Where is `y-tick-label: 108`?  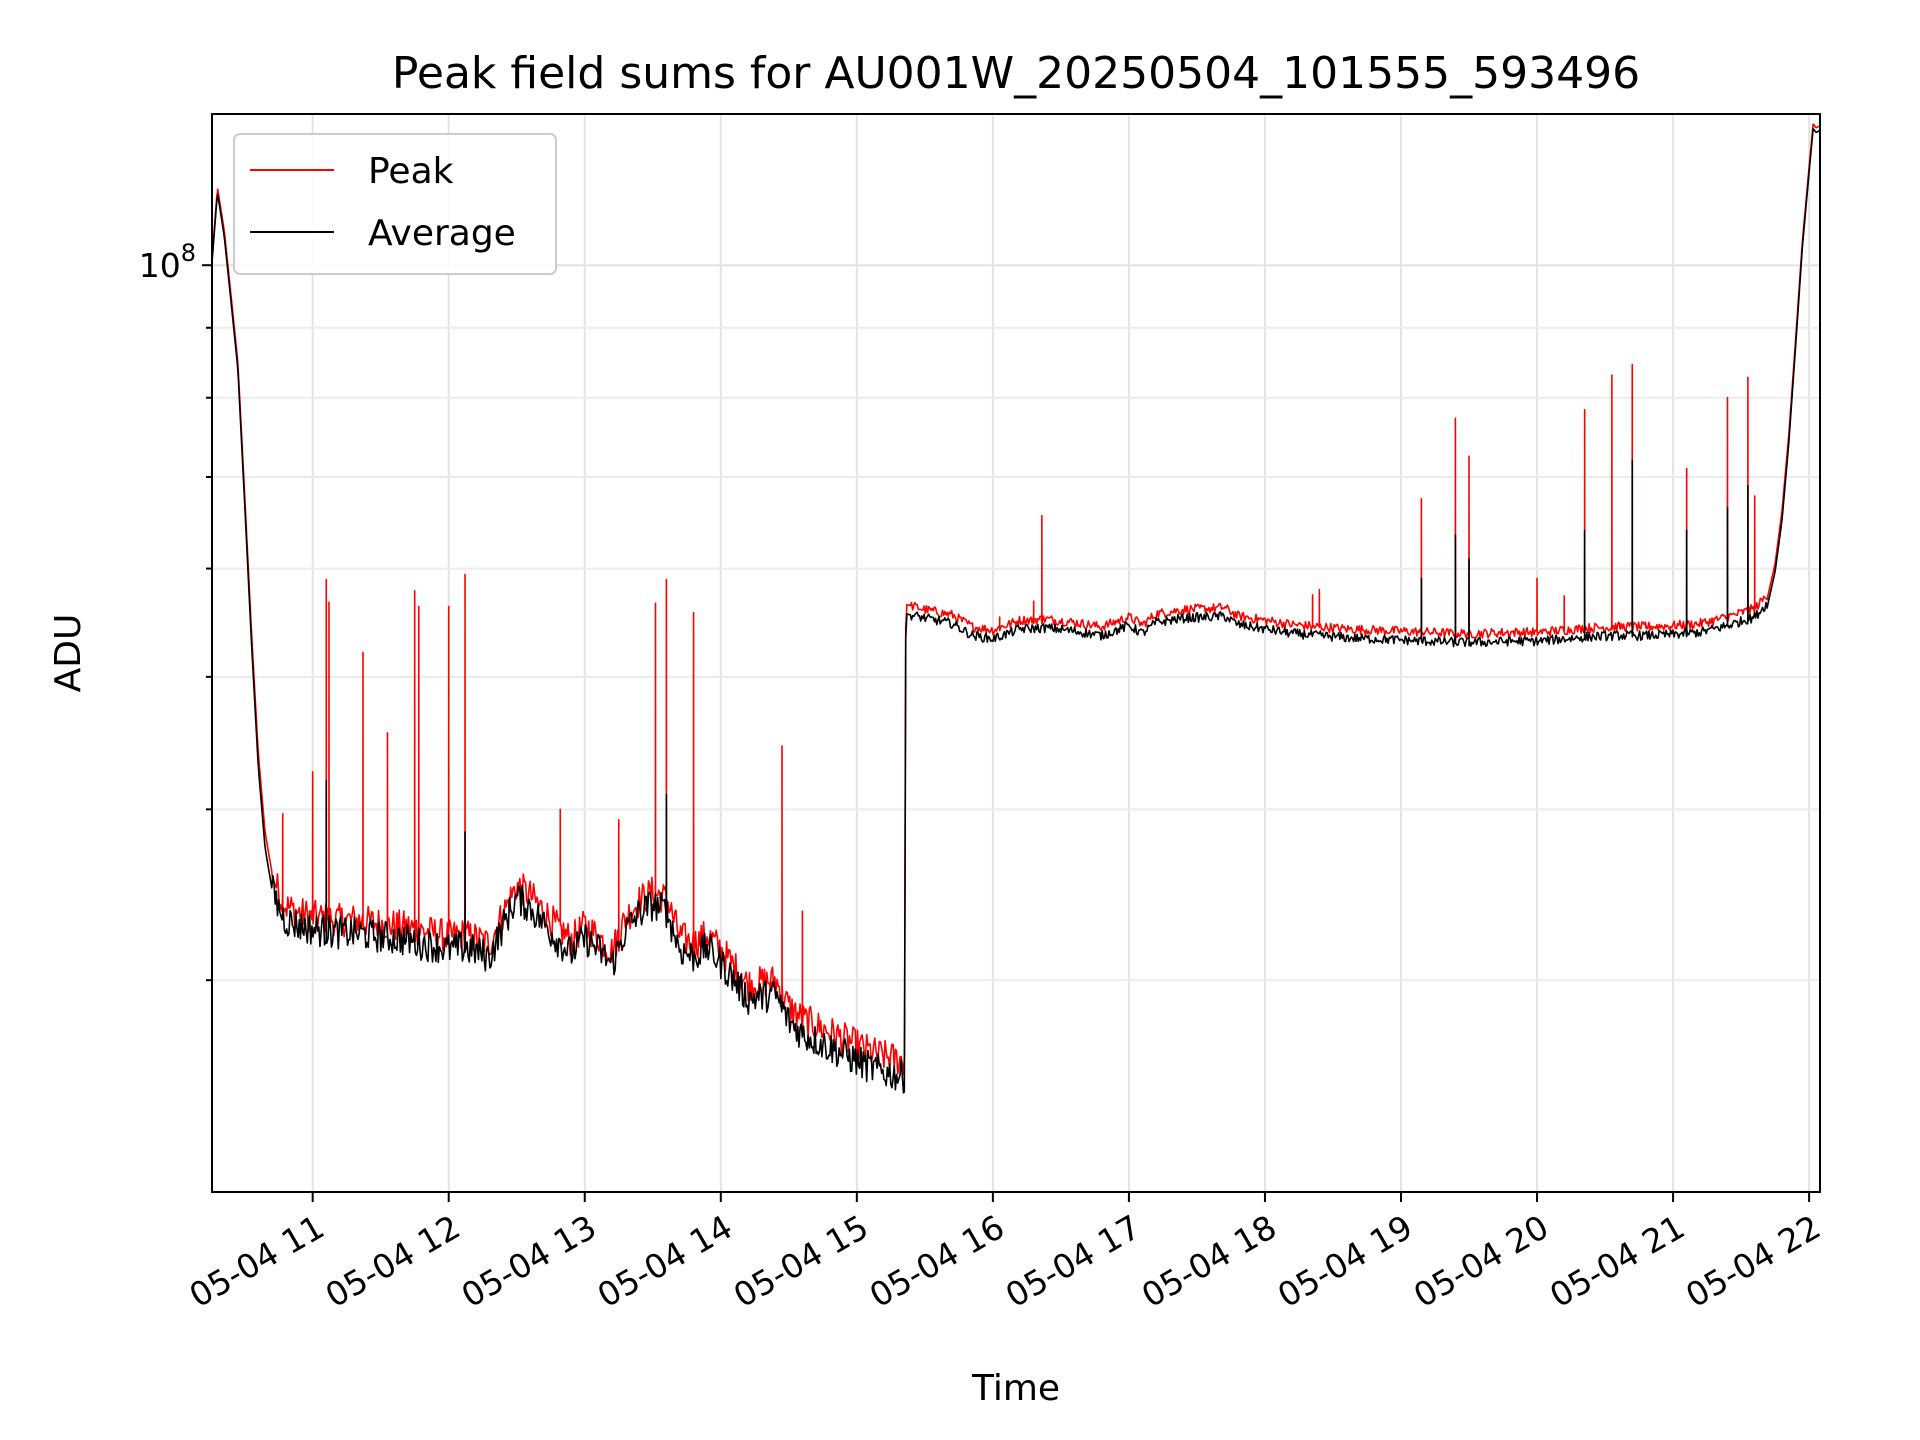
y-tick-label: 108 is located at coordinates (167, 262).